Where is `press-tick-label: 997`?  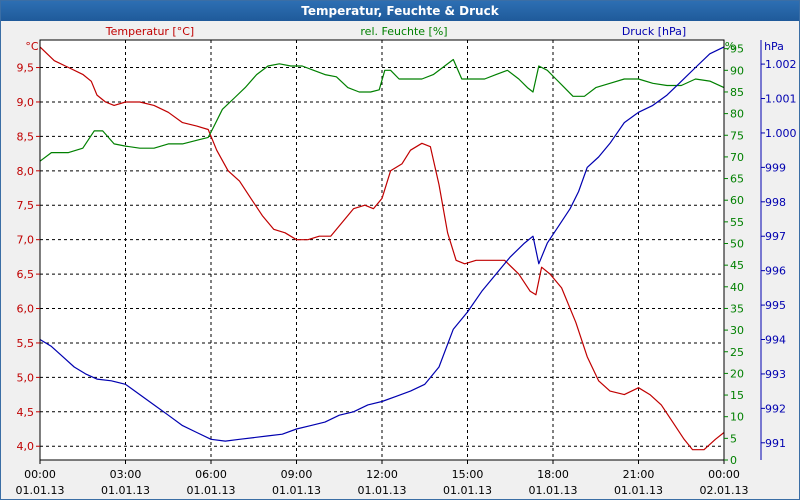 press-tick-label: 997 is located at coordinates (775, 236).